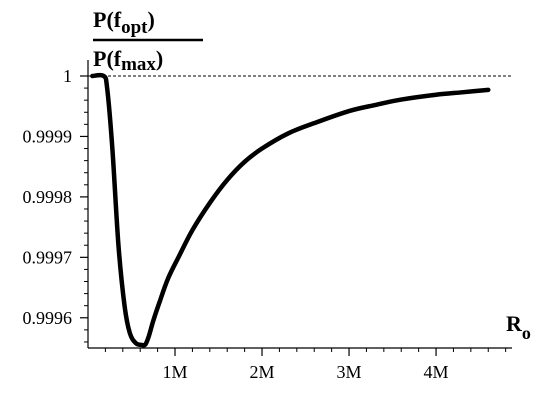  I want to click on x-tick-label: 1M, so click(175, 372).